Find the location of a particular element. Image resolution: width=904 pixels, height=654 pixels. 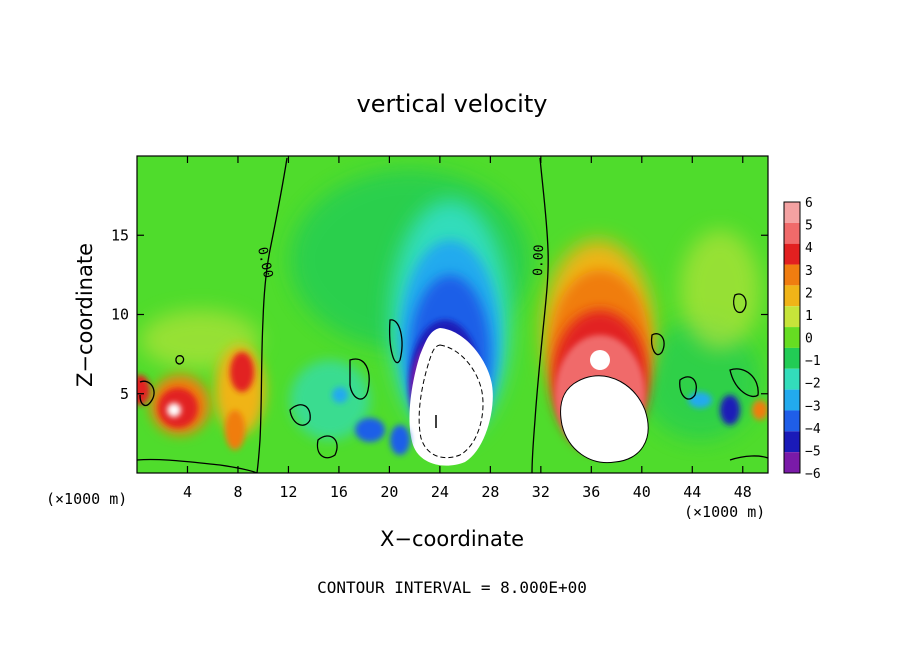

x-unit-left: (×1000 m) is located at coordinates (86, 499).